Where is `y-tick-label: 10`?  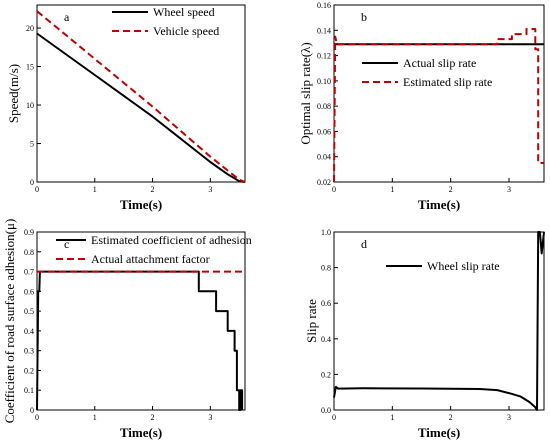
y-tick-label: 10 is located at coordinates (30, 105).